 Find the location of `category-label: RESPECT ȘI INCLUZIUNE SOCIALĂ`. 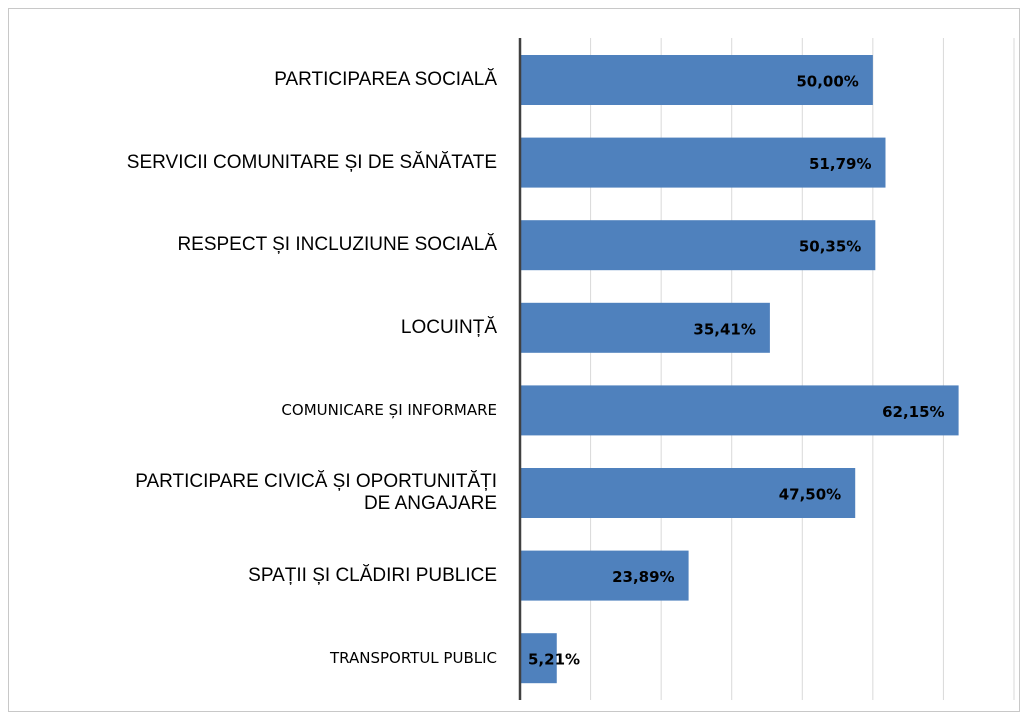

category-label: RESPECT ȘI INCLUZIUNE SOCIALĂ is located at coordinates (337, 245).